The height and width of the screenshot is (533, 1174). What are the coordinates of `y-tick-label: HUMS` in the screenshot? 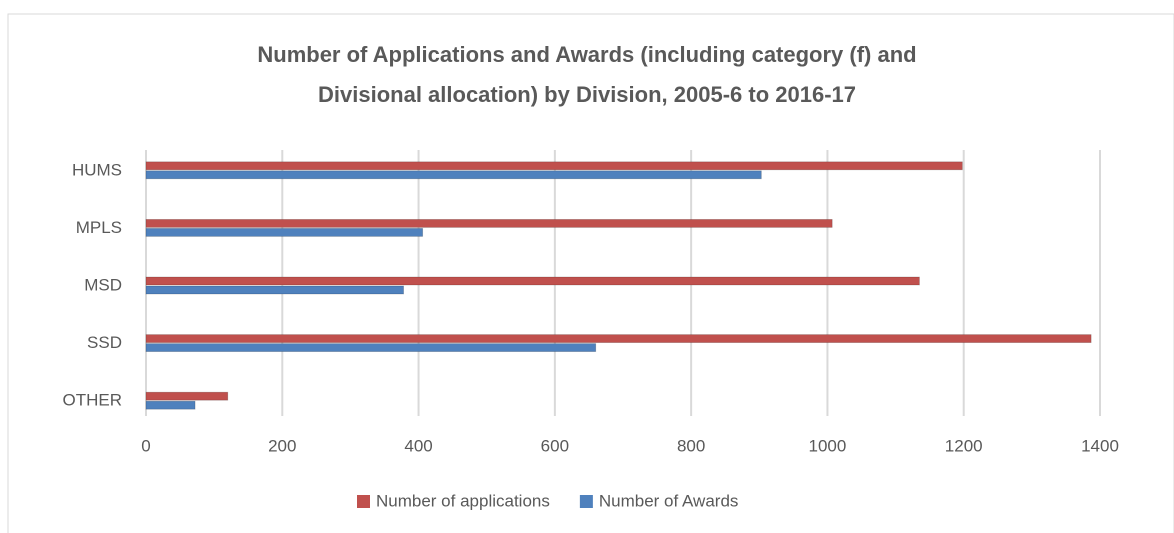 It's located at (97, 169).